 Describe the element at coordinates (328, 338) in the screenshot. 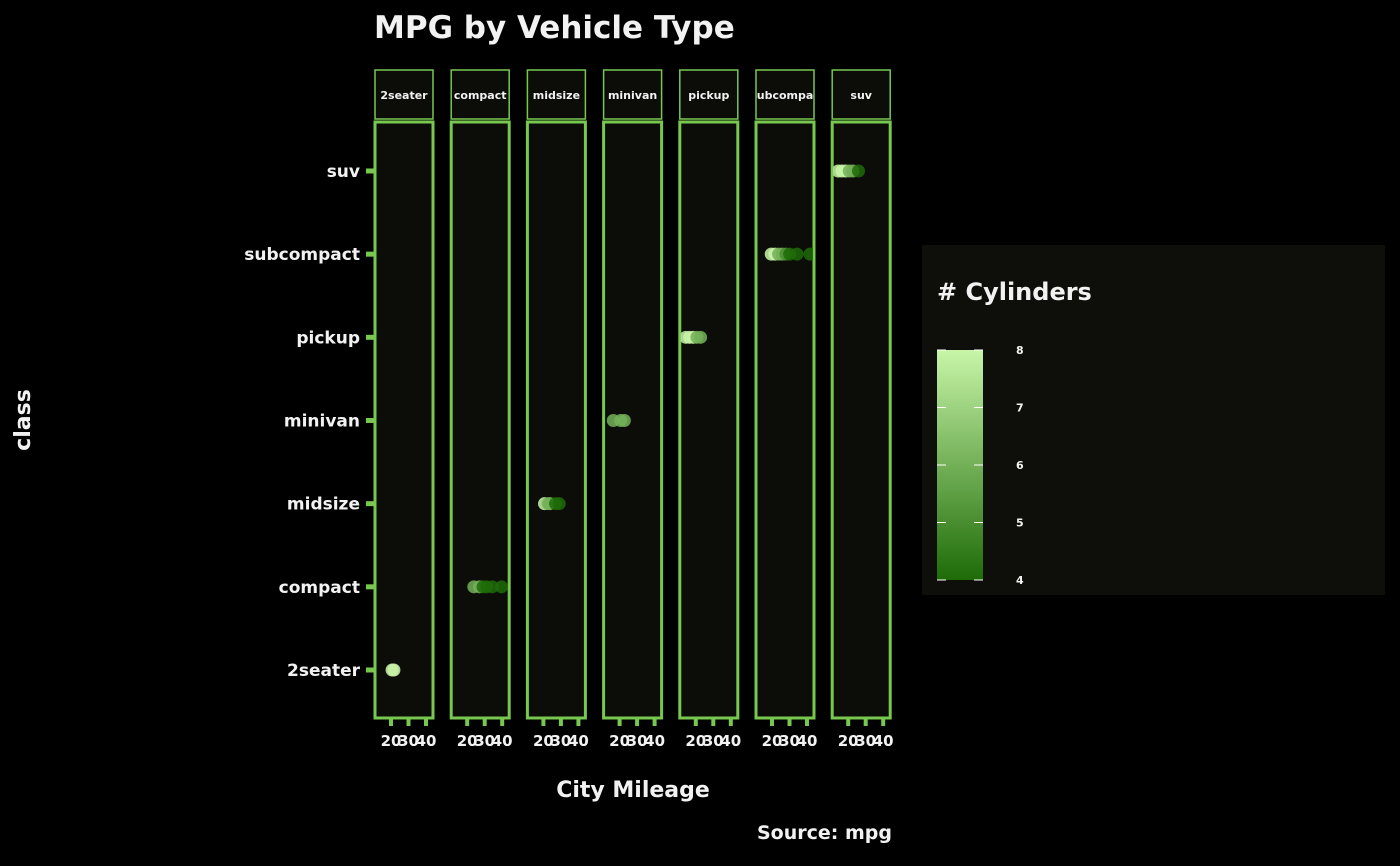

I see `y-tick-label: pickup` at that location.